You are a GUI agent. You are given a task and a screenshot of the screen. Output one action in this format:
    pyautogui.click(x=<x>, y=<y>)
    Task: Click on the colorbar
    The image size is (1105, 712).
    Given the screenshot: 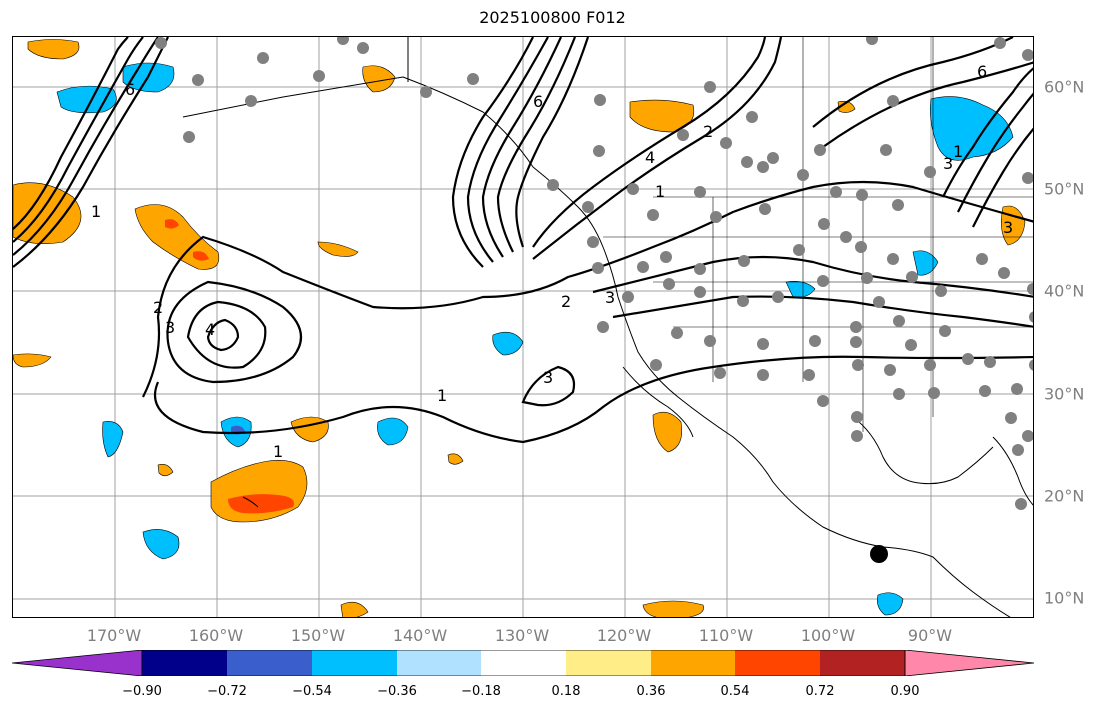 What is the action you would take?
    pyautogui.click(x=523, y=663)
    